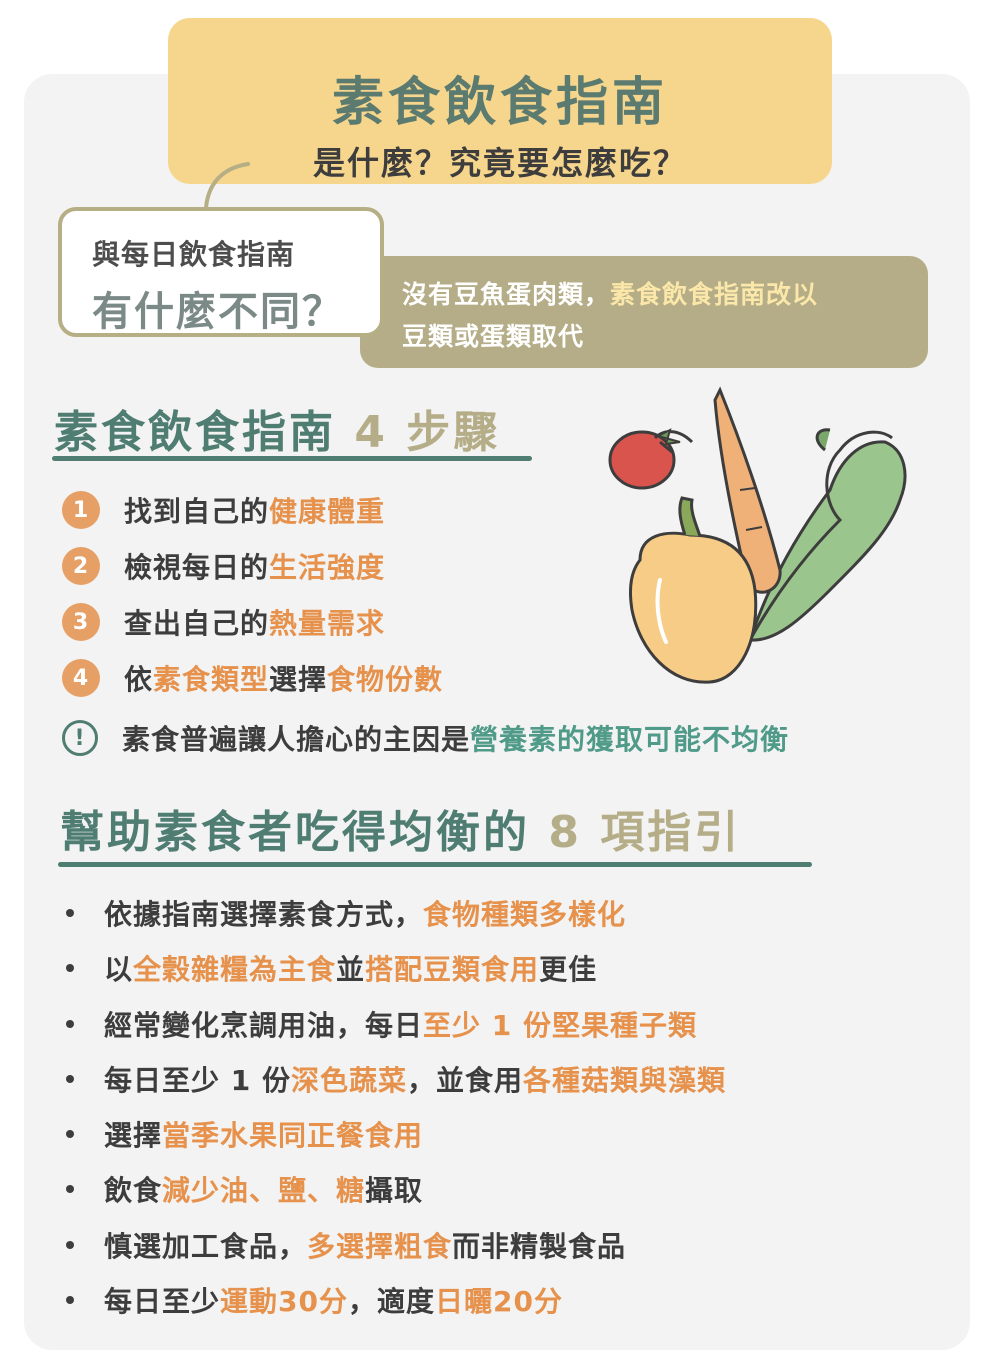 The height and width of the screenshot is (1370, 1000). Describe the element at coordinates (227, 186) in the screenshot. I see `speech-tail-icon` at that location.